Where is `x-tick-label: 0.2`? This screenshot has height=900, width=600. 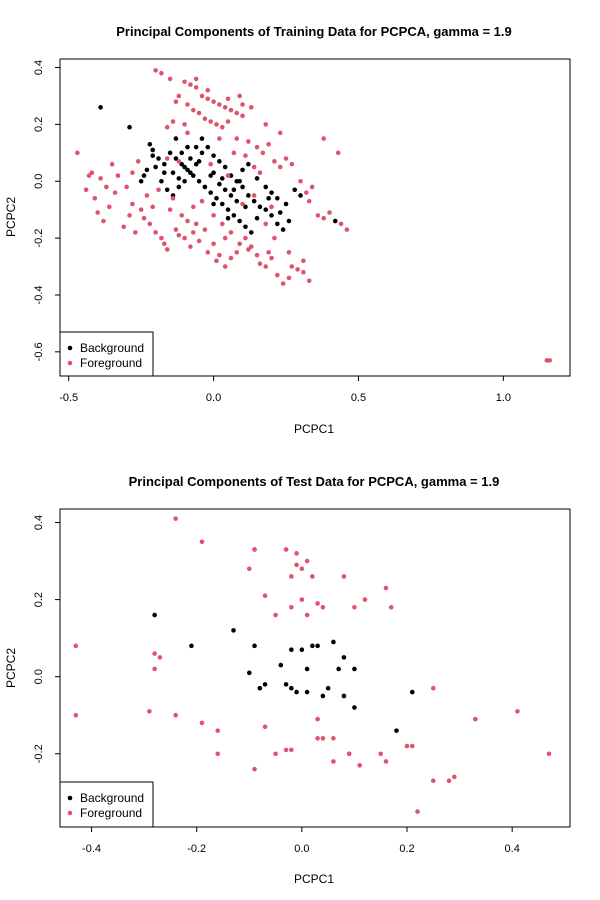 x-tick-label: 0.2 is located at coordinates (406, 849).